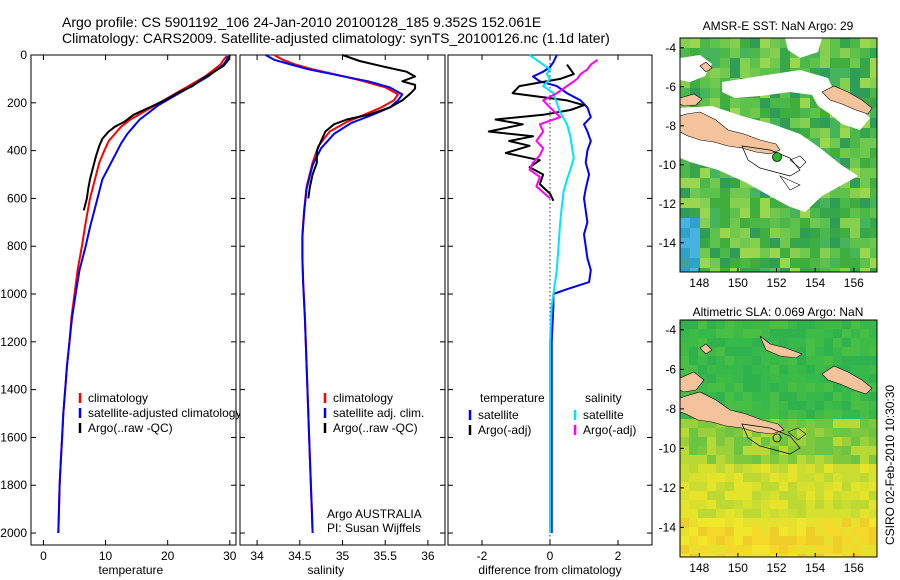 The height and width of the screenshot is (580, 900). What do you see at coordinates (13, 294) in the screenshot?
I see `y-tick-label: 1000` at bounding box center [13, 294].